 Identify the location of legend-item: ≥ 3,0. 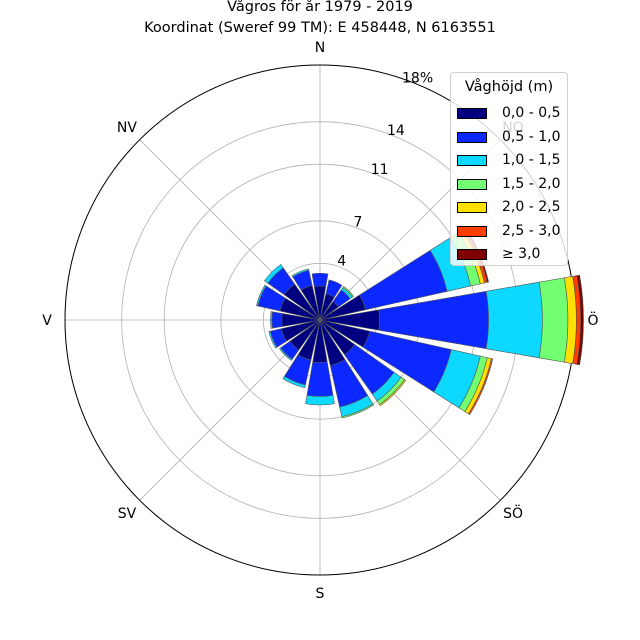
(512, 255).